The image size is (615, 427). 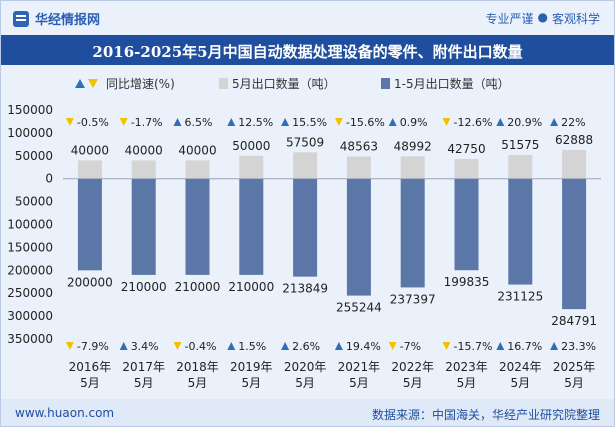 I want to click on x-tick-label-year: 2021年, so click(x=359, y=367).